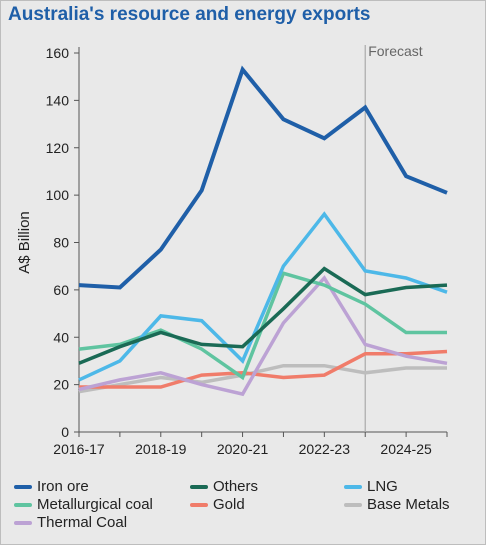 This screenshot has width=486, height=545. What do you see at coordinates (161, 449) in the screenshot?
I see `x-tick-label: 2018-19` at bounding box center [161, 449].